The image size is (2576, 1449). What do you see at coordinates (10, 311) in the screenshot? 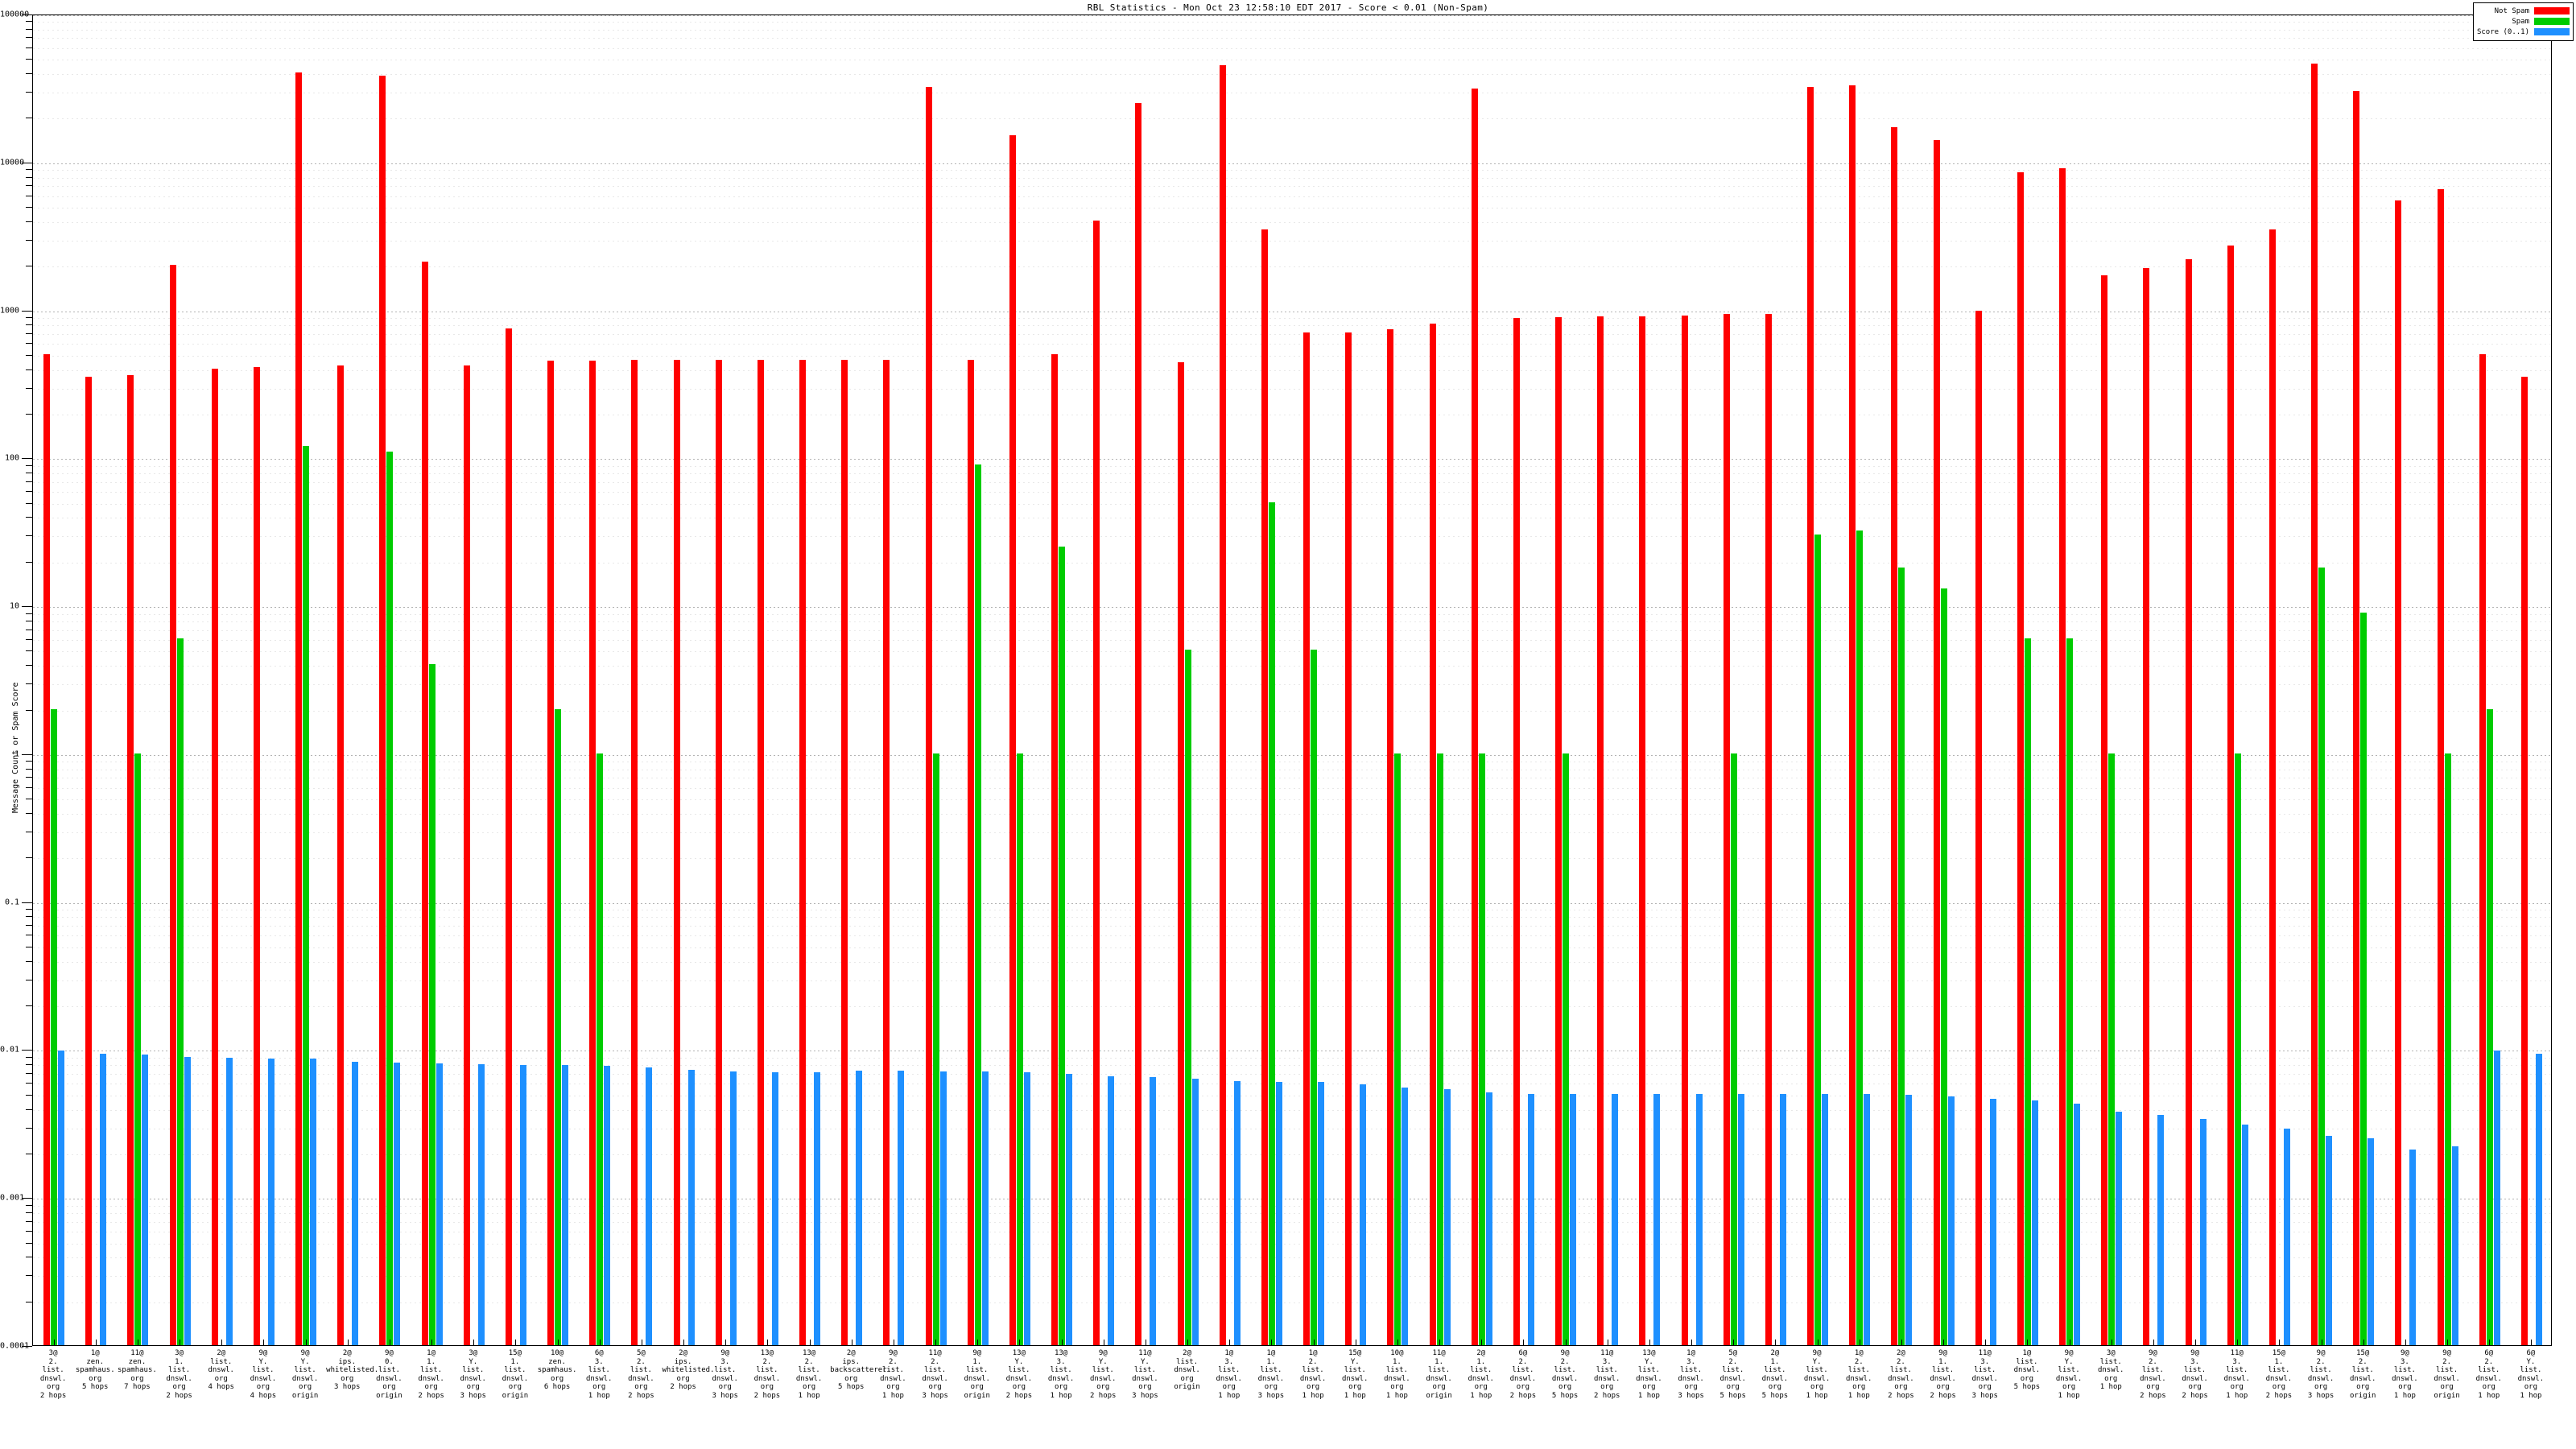
I see `y-axis-tick-label: 1000` at bounding box center [10, 311].